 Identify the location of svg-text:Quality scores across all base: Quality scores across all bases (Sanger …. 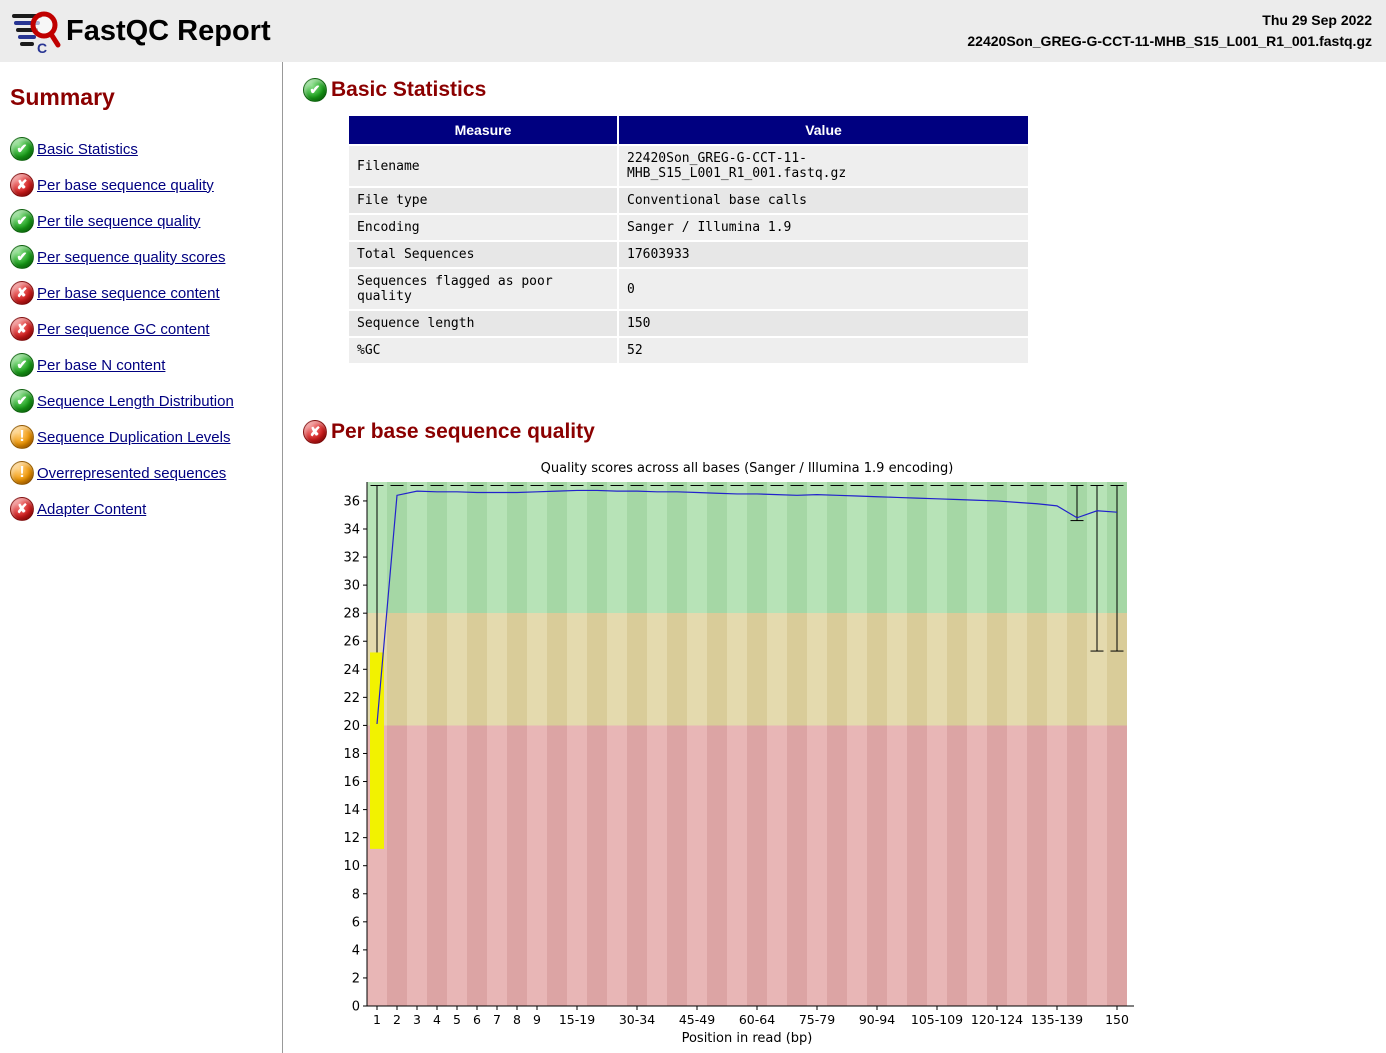
(747, 468).